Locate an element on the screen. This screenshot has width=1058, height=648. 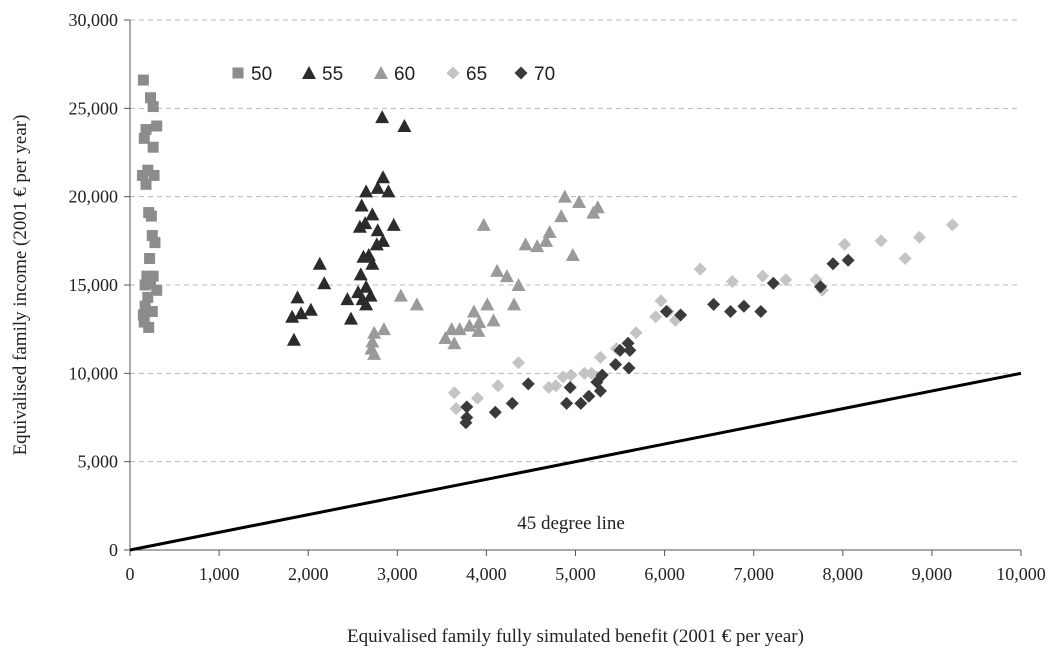
x-tick-label: 1,000 is located at coordinates (219, 574).